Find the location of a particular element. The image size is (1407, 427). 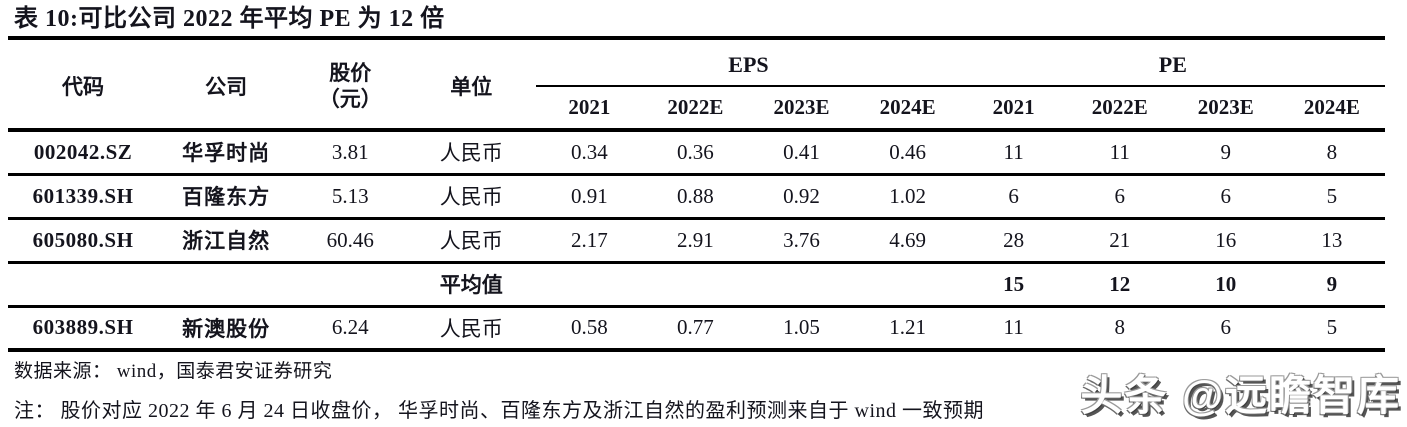

pe-year-2024e: 2024E is located at coordinates (1331, 109).